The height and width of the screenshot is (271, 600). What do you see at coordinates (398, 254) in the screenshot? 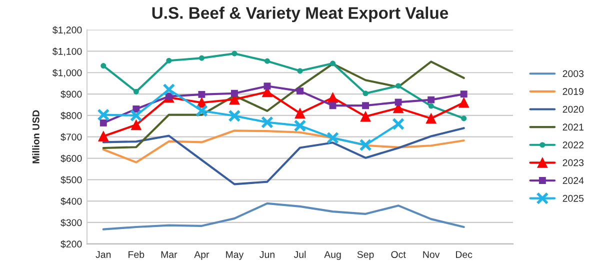
I see `x-tick-label: Oct` at bounding box center [398, 254].